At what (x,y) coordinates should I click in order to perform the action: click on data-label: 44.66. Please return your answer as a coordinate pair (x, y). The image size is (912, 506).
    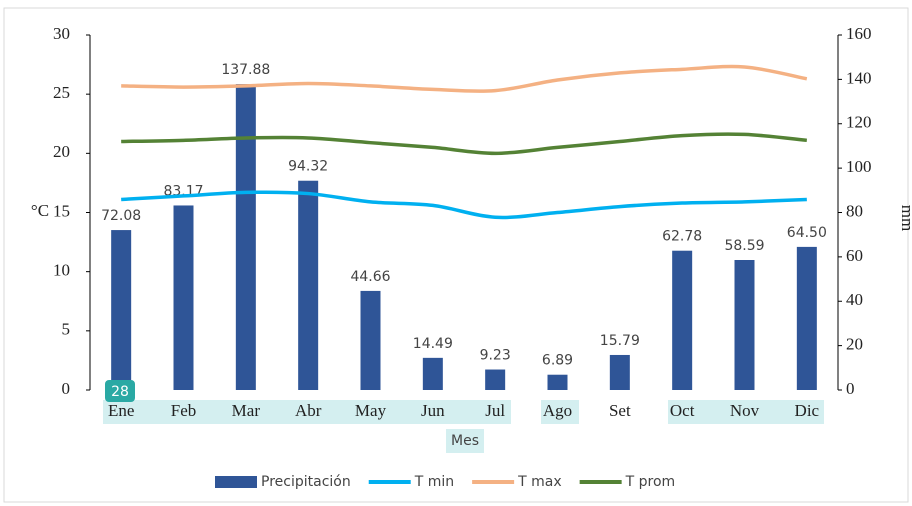
    Looking at the image, I should click on (370, 277).